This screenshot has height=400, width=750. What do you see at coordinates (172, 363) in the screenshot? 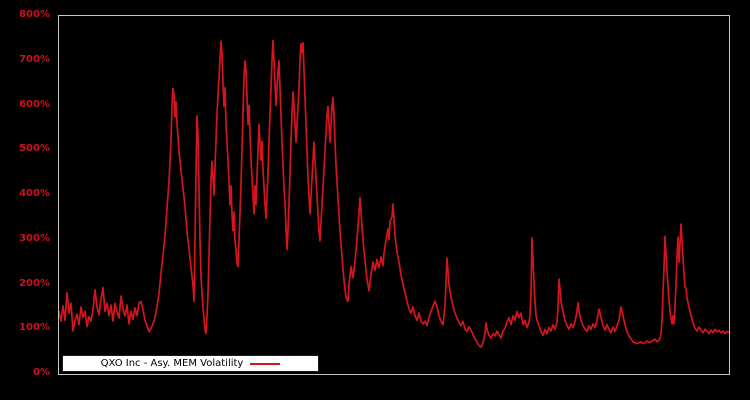
I see `legend-label: QXO Inc - Asy. MEM Volatility` at bounding box center [172, 363].